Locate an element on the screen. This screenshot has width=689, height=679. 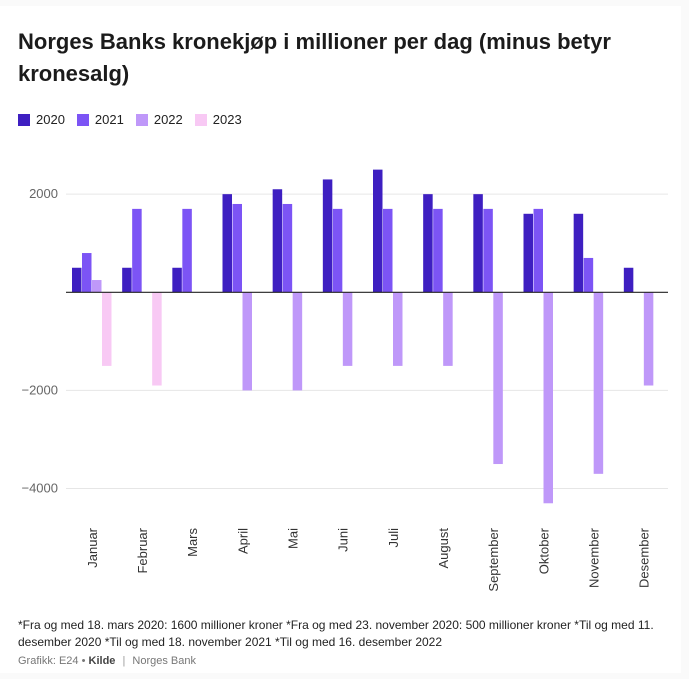
bar-2022-april is located at coordinates (247, 341).